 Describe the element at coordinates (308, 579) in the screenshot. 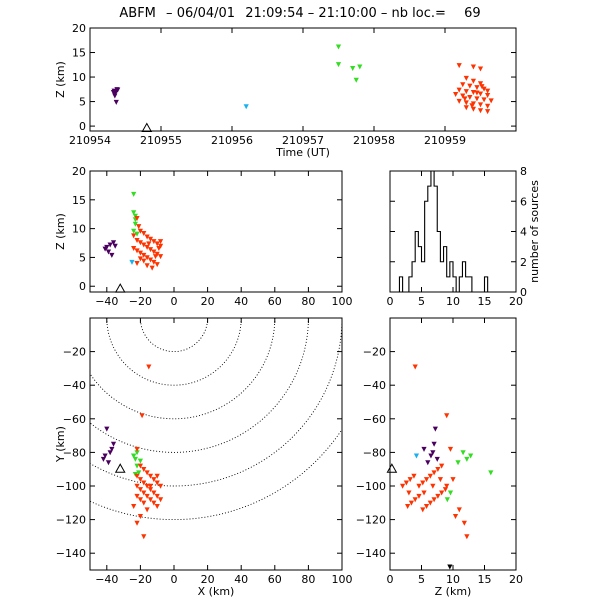

I see `x-tick-label: 80` at that location.